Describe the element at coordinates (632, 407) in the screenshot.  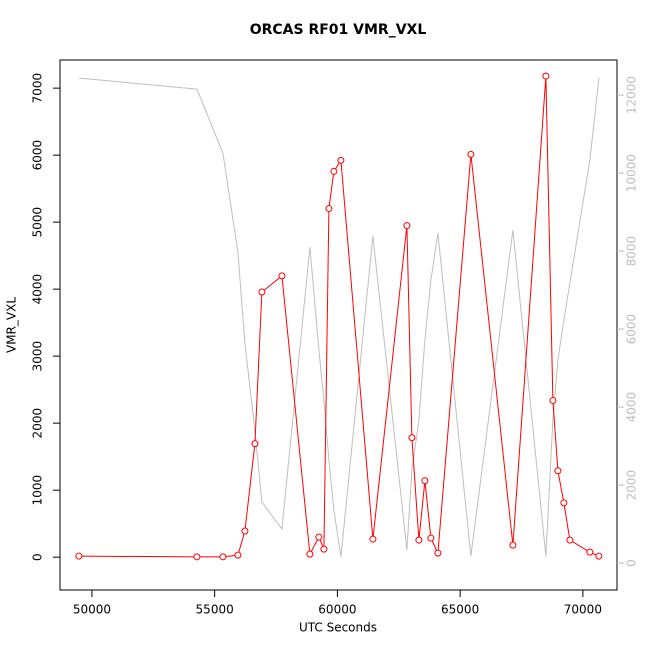
I see `y2-tick-label: 4000` at that location.